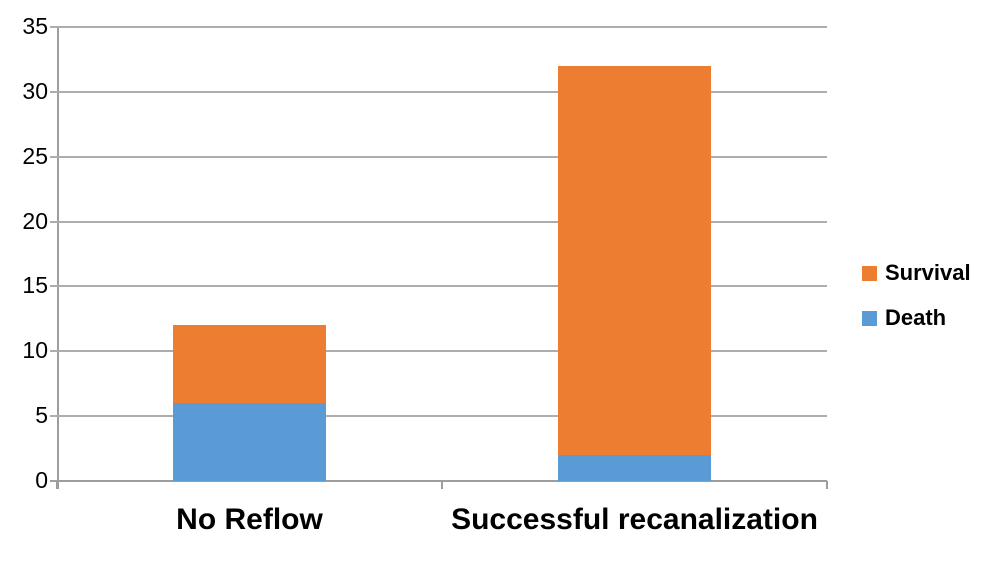 This screenshot has height=585, width=1000. I want to click on y-axis-tick-label: 35, so click(35, 26).